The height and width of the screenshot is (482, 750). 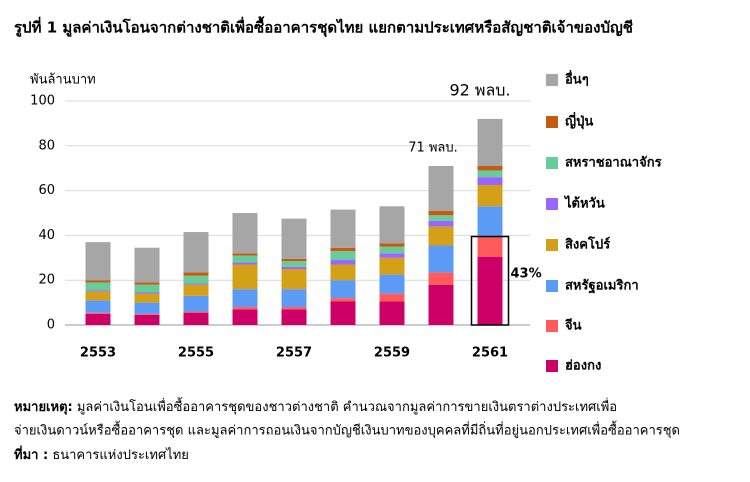 I want to click on y-tick-label: 0, so click(x=51, y=325).